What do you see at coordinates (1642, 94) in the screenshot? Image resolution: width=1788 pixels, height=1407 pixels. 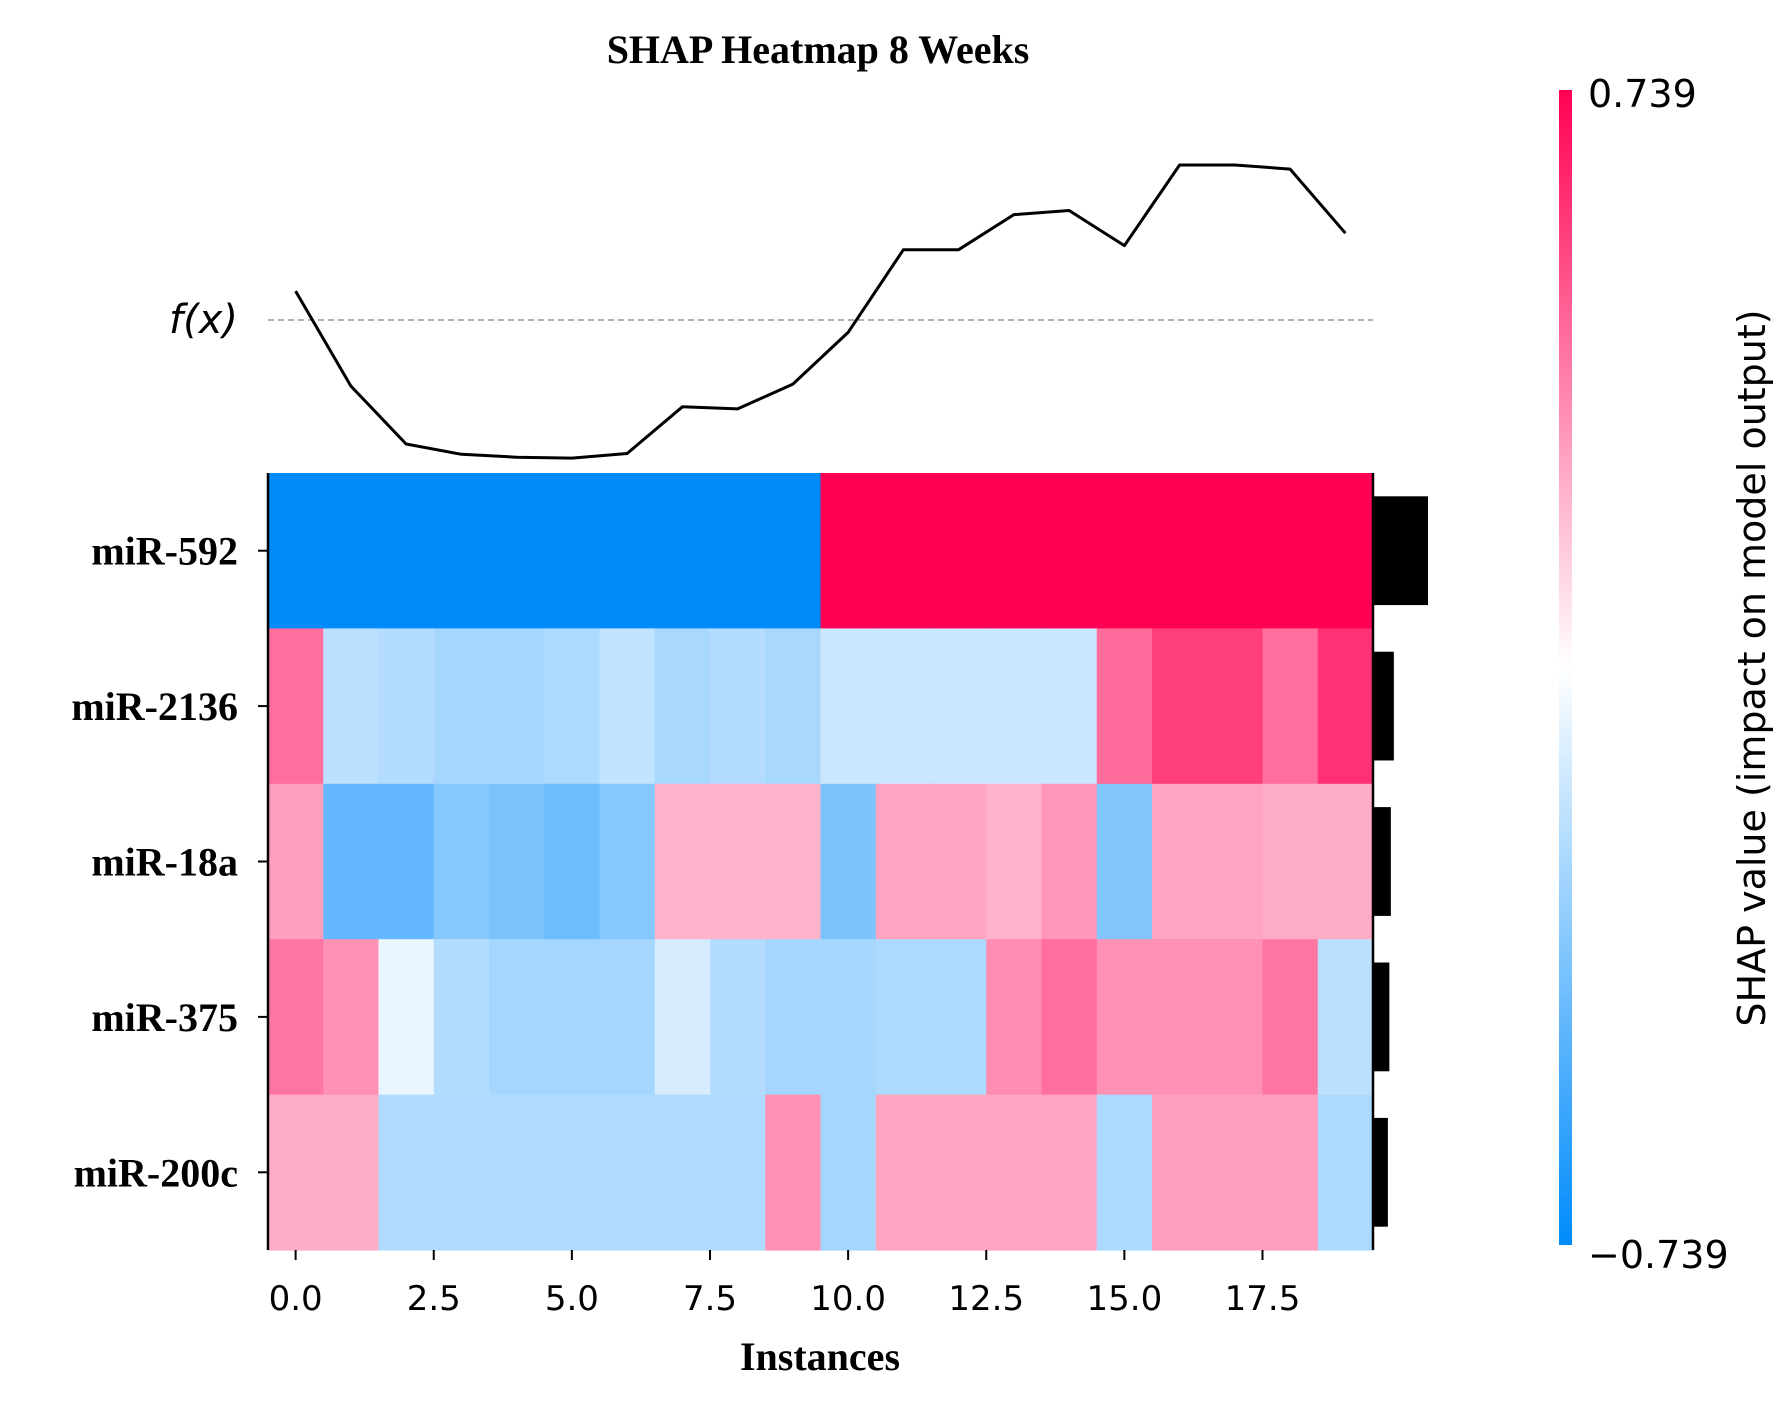 I see `colorbar-max-label: 0.739` at bounding box center [1642, 94].